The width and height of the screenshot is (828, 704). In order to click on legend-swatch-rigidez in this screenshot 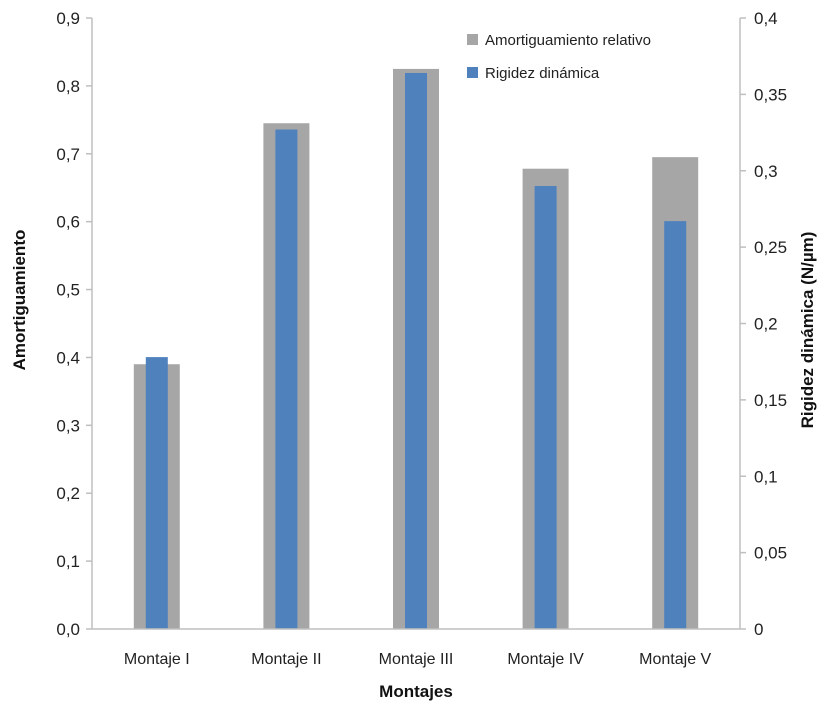, I will do `click(472, 72)`.